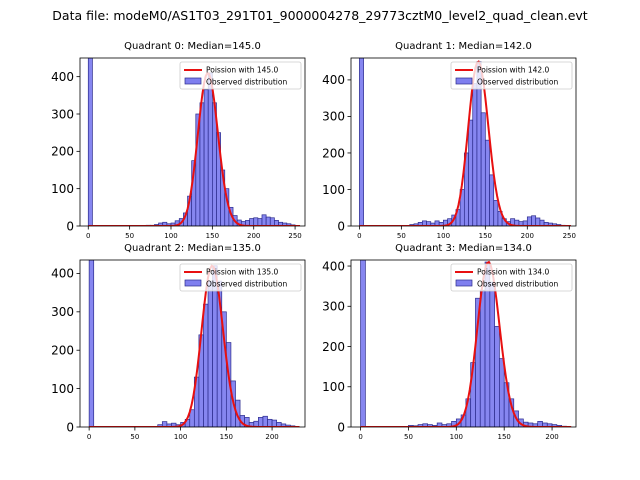 Image resolution: width=640 pixels, height=480 pixels. I want to click on quadrant-3-title: Quadrant 3: Median=134.0, so click(463, 248).